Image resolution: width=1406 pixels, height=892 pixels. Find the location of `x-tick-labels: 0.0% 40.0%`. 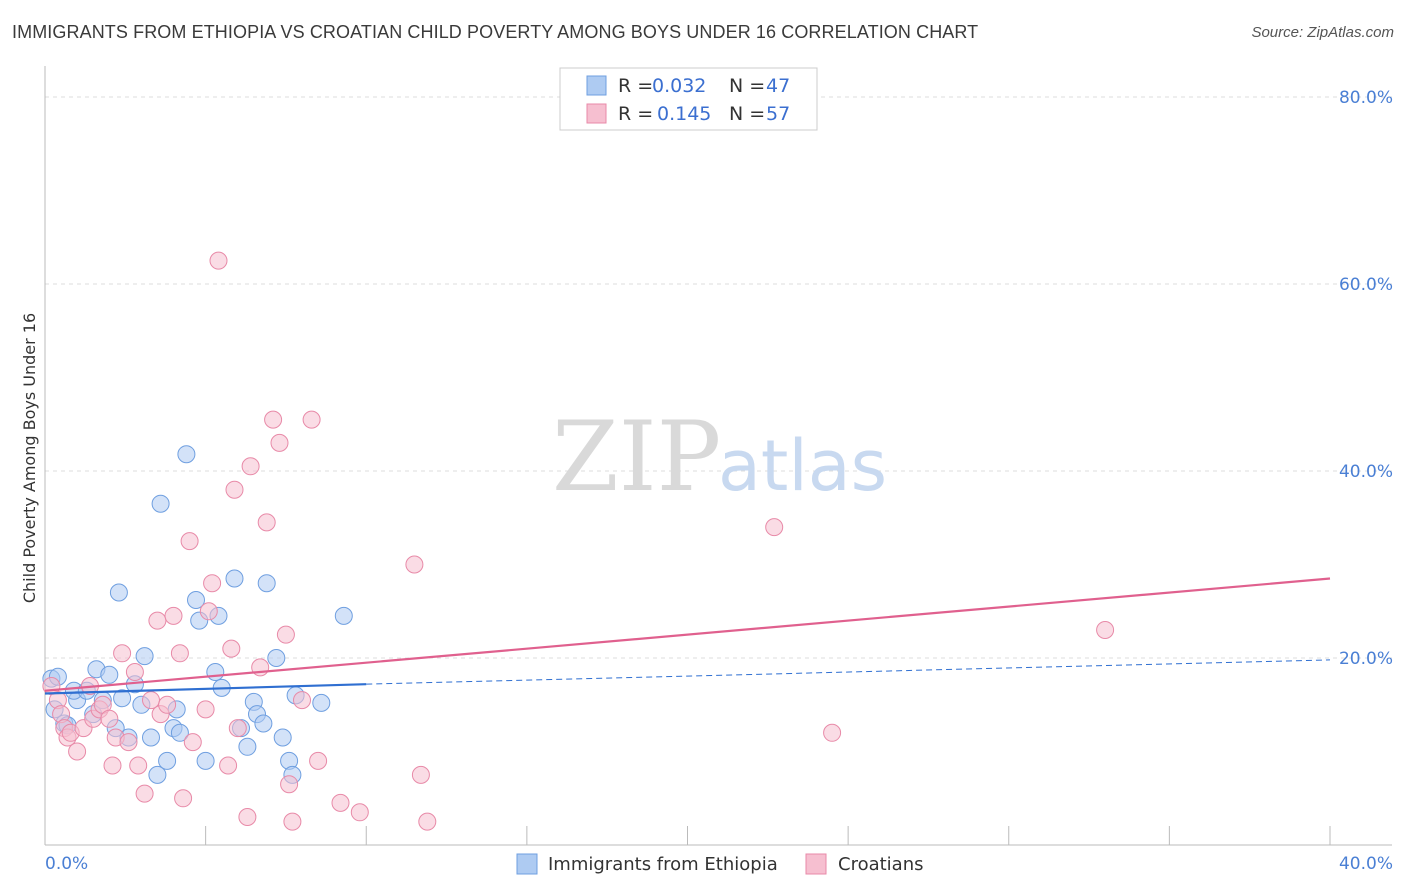

x-tick-labels: 0.0% 40.0% is located at coordinates (719, 864).